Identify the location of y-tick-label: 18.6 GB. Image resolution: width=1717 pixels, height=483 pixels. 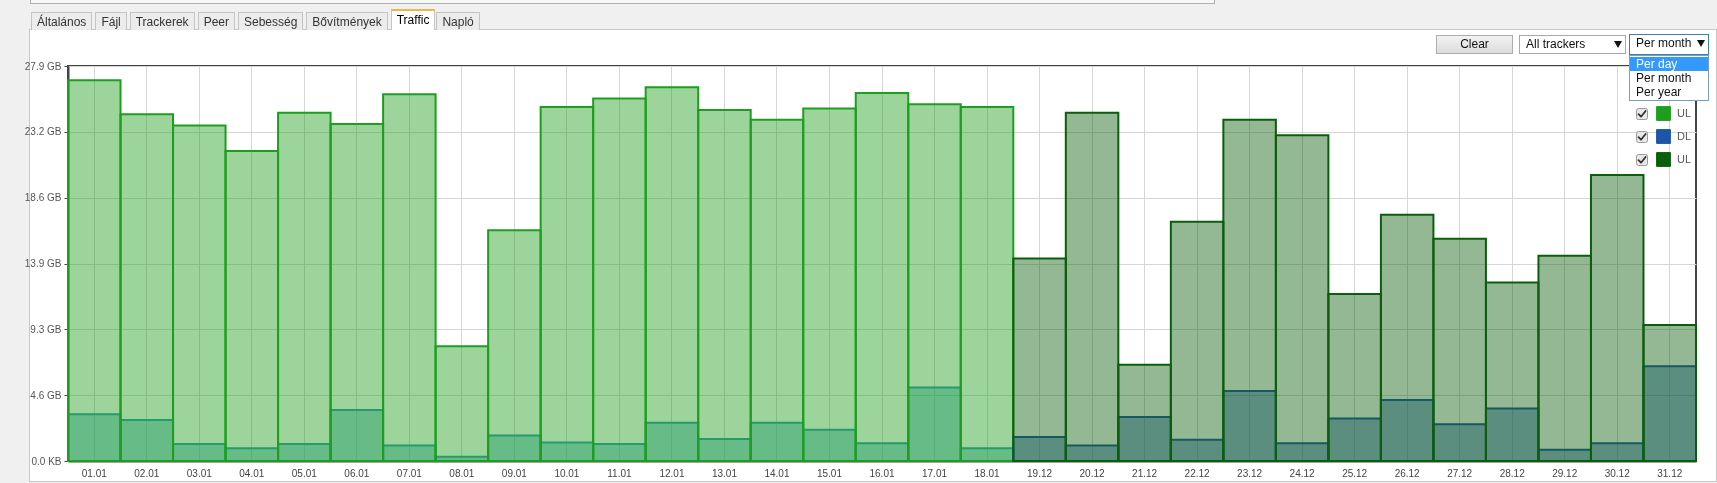
(43, 198).